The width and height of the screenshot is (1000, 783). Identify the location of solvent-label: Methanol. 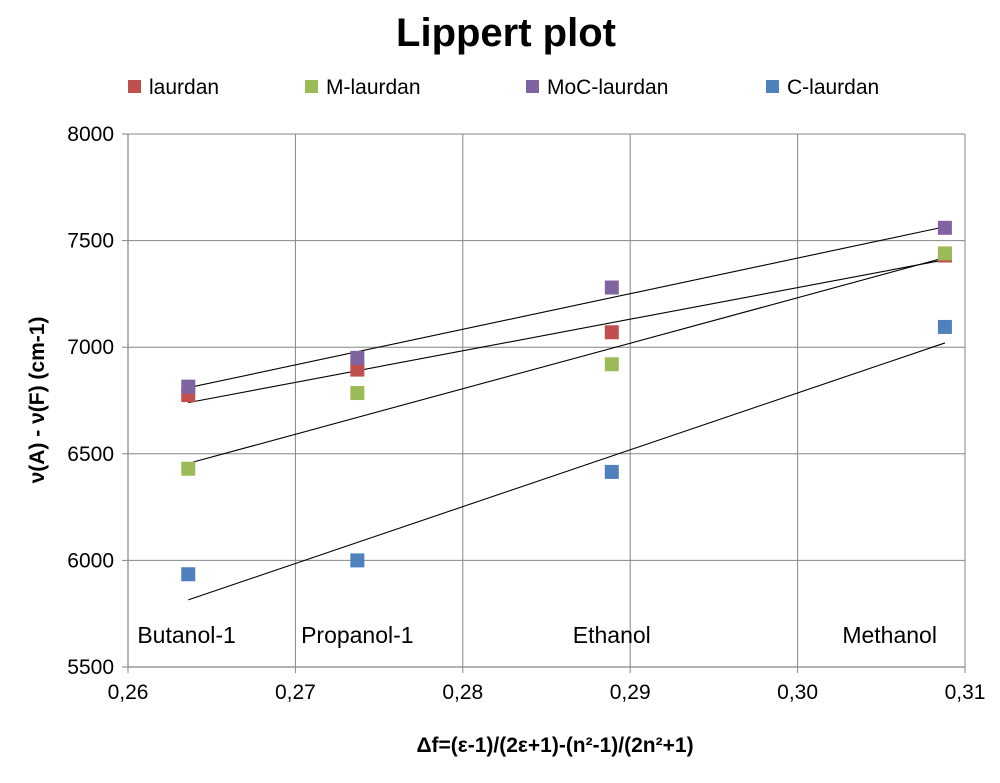
(889, 635).